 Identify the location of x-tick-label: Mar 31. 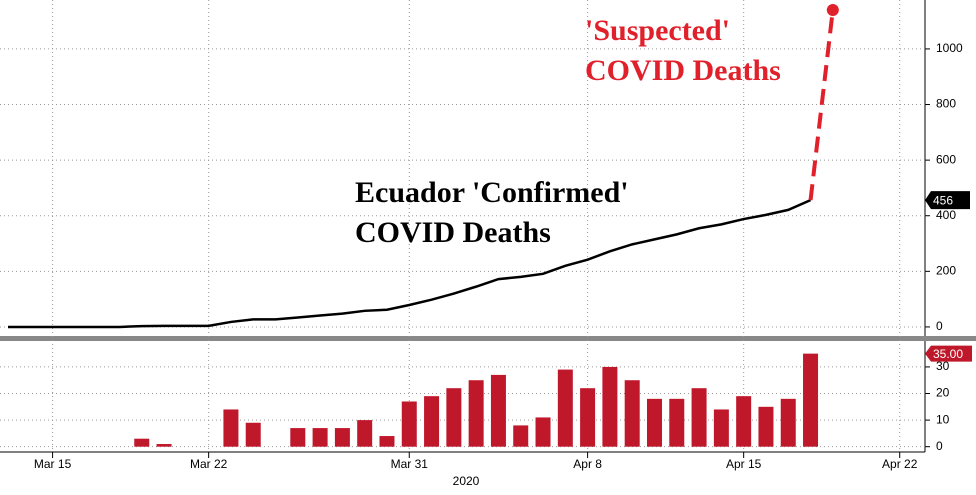
(410, 464).